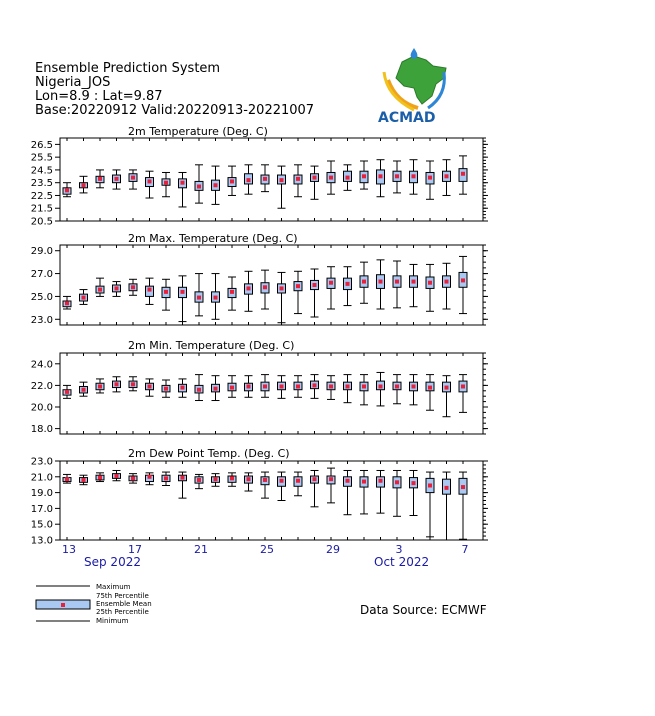 This screenshot has height=716, width=655. Describe the element at coordinates (135, 549) in the screenshot. I see `x-day-label: 17` at that location.